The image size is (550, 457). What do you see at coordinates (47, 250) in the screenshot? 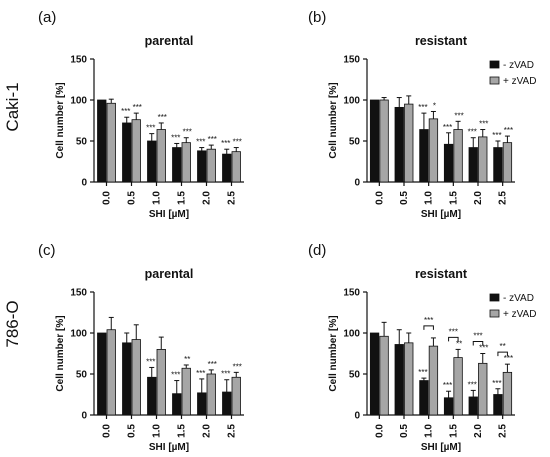
I see `panel-label: (c)` at bounding box center [47, 250].